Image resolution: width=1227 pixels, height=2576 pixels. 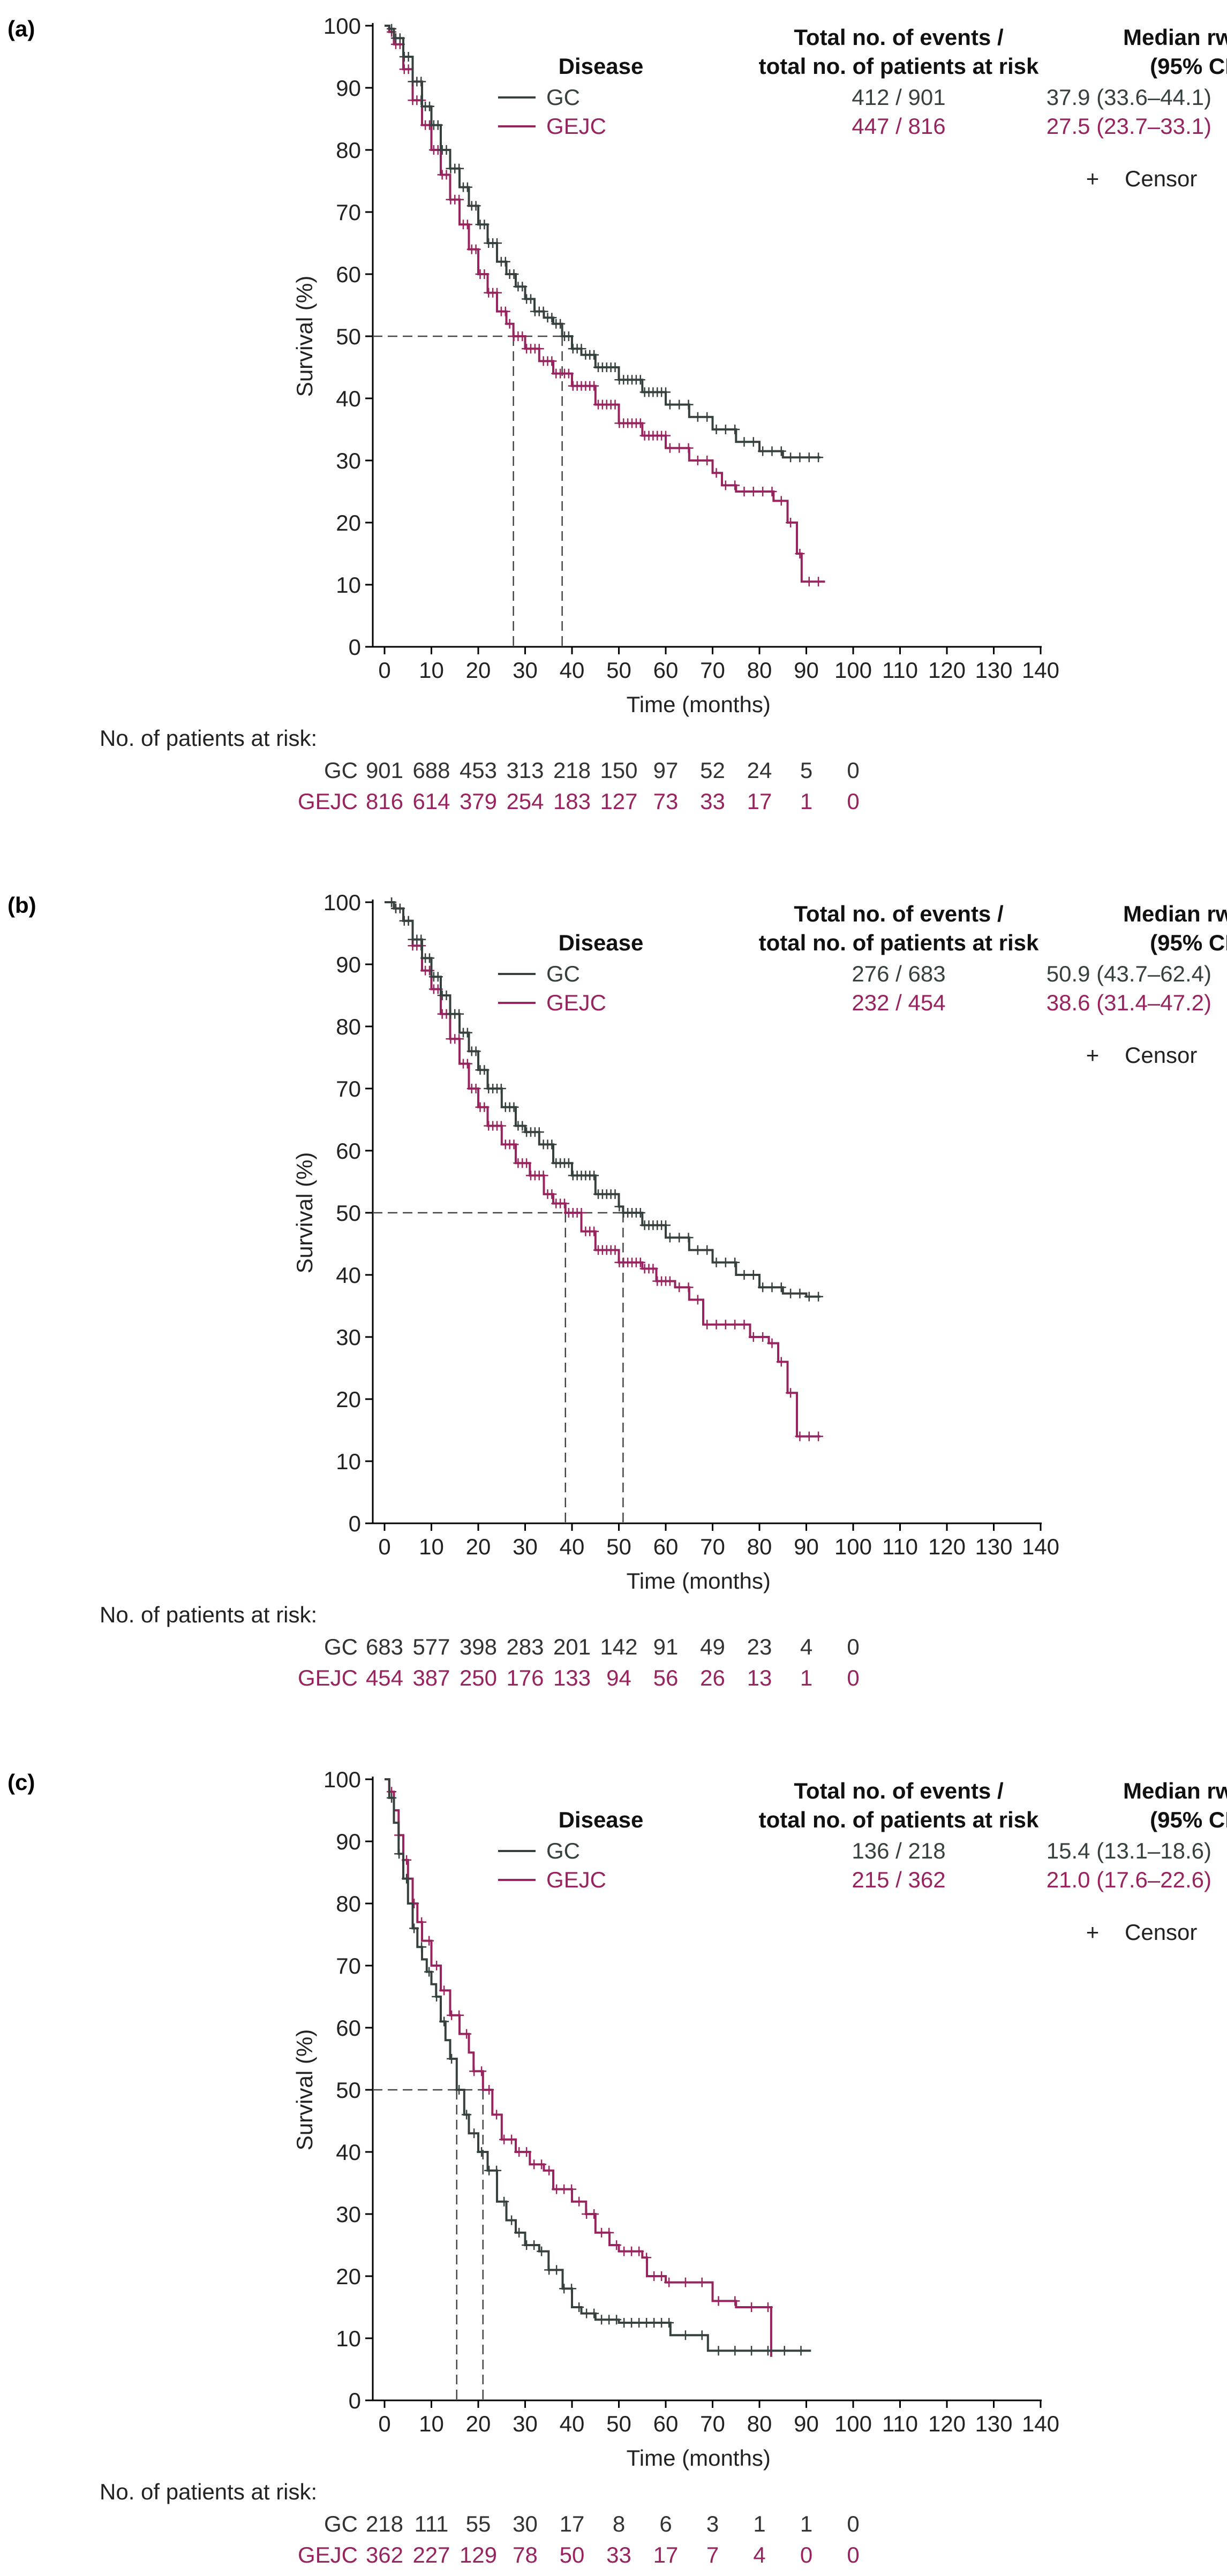 I want to click on risk-value: 218, so click(x=384, y=2523).